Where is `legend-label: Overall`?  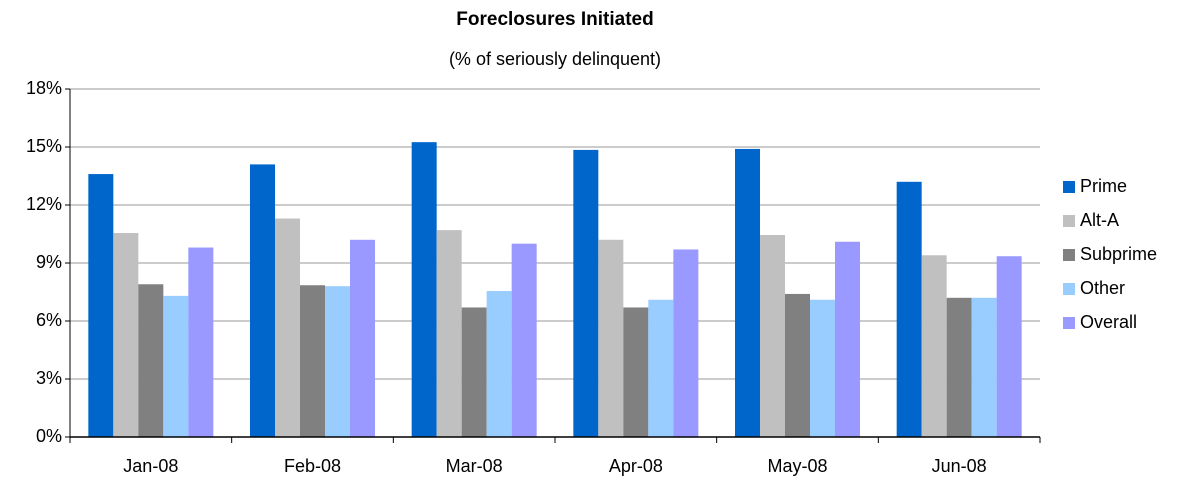
legend-label: Overall is located at coordinates (1108, 322).